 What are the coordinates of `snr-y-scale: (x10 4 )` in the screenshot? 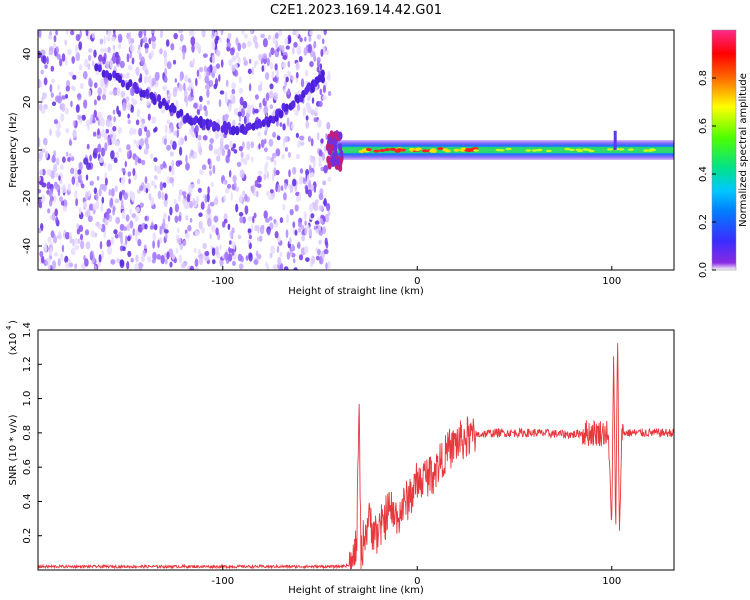 It's located at (12, 337).